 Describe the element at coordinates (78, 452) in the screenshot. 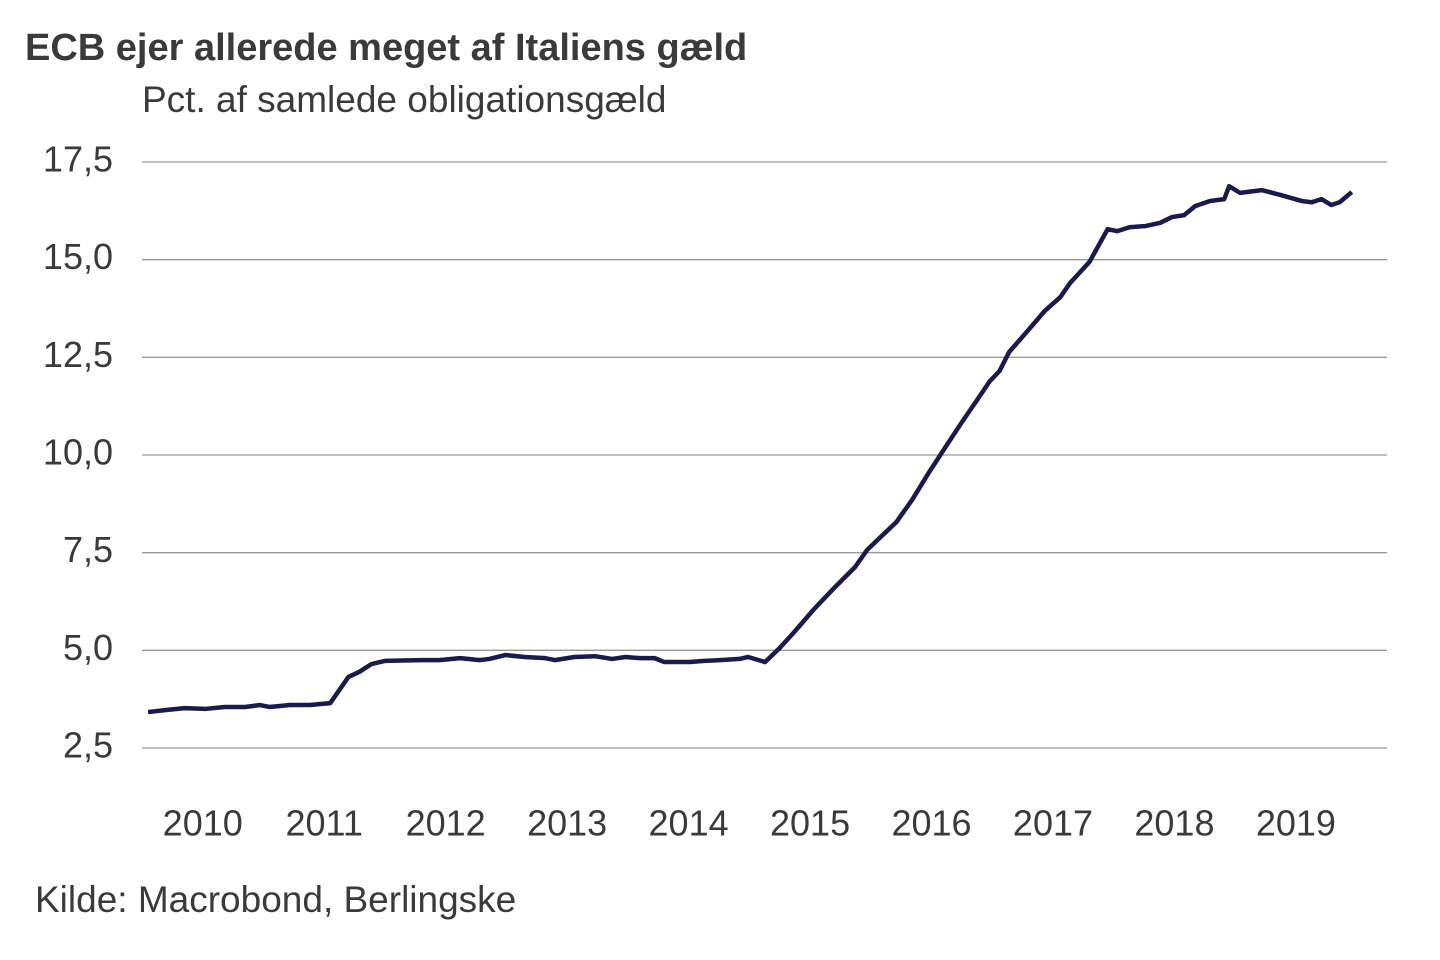

I see `y-tick-label: 10,0` at that location.